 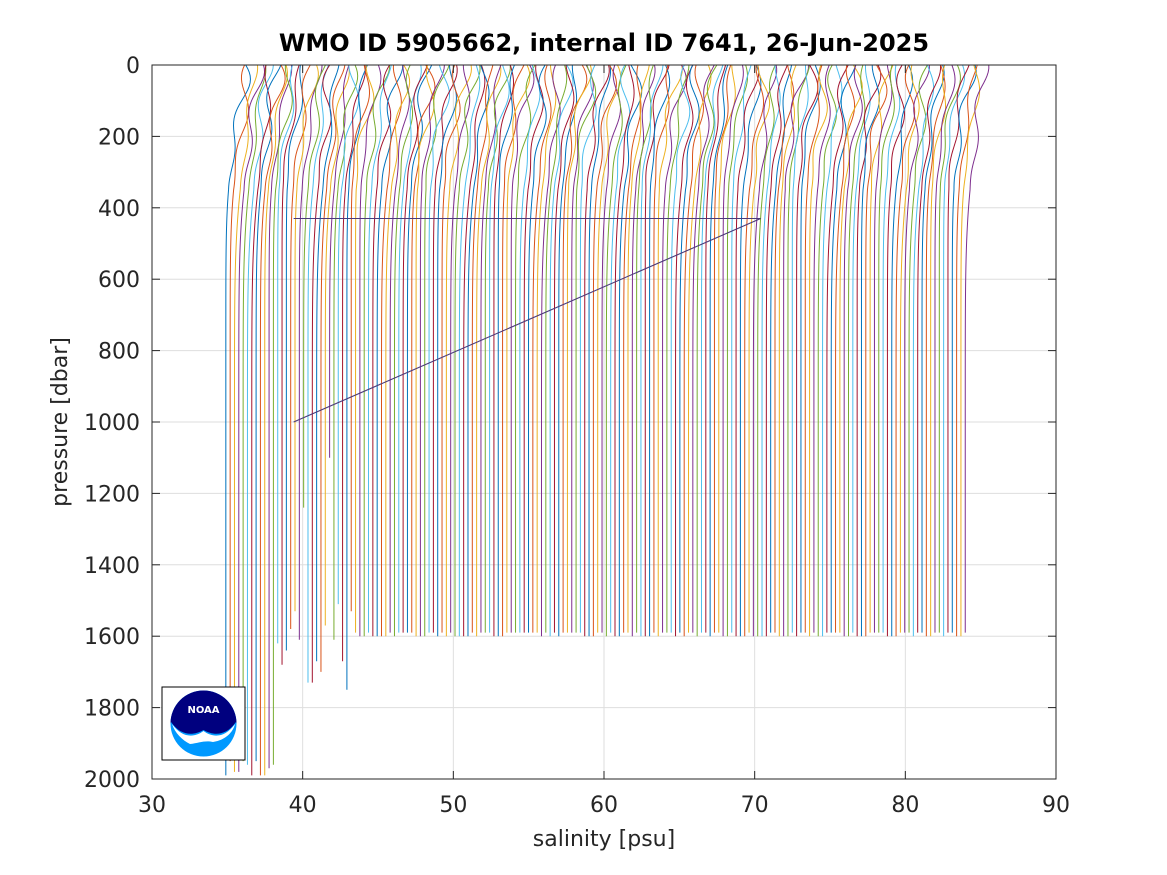 I want to click on anomaly-line, so click(x=527, y=320).